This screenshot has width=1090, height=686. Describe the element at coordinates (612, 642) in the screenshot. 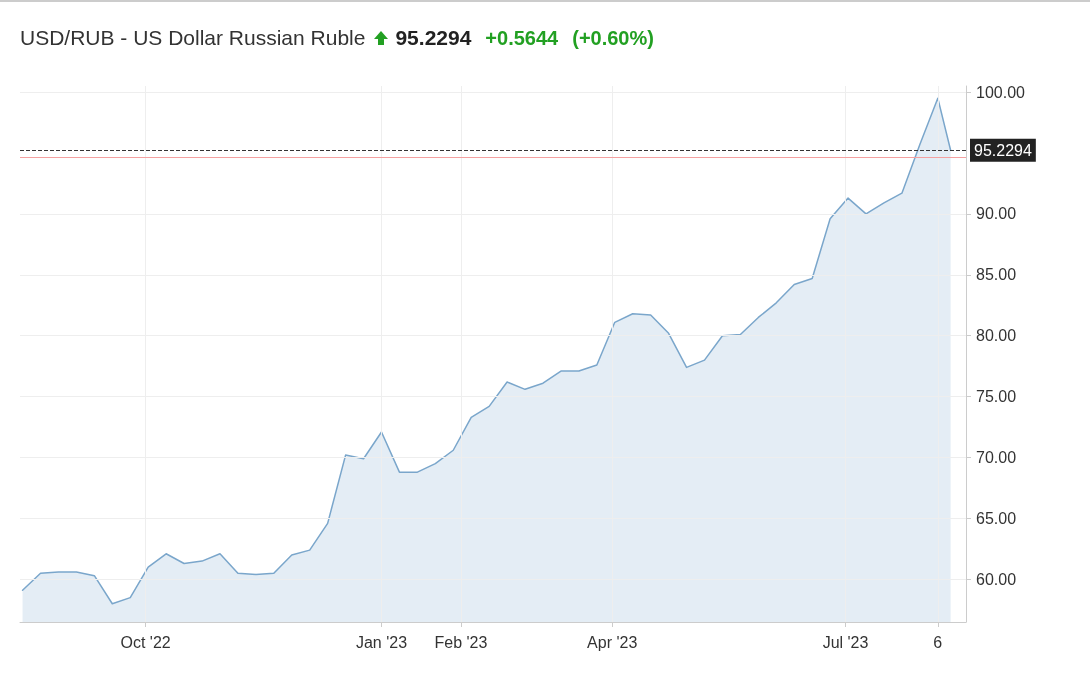

I see `x-tick-label: Apr '23` at that location.